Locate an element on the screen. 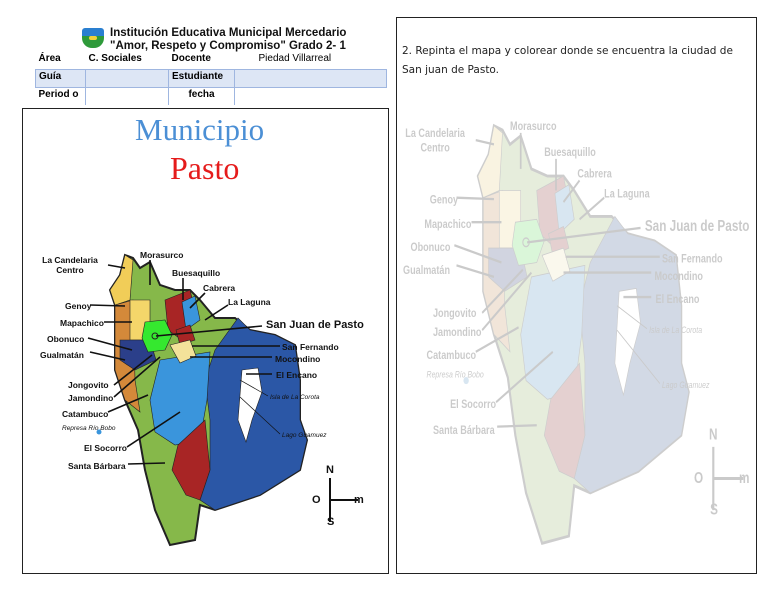 The width and height of the screenshot is (768, 614). region-san-fernando is located at coordinates (559, 240).